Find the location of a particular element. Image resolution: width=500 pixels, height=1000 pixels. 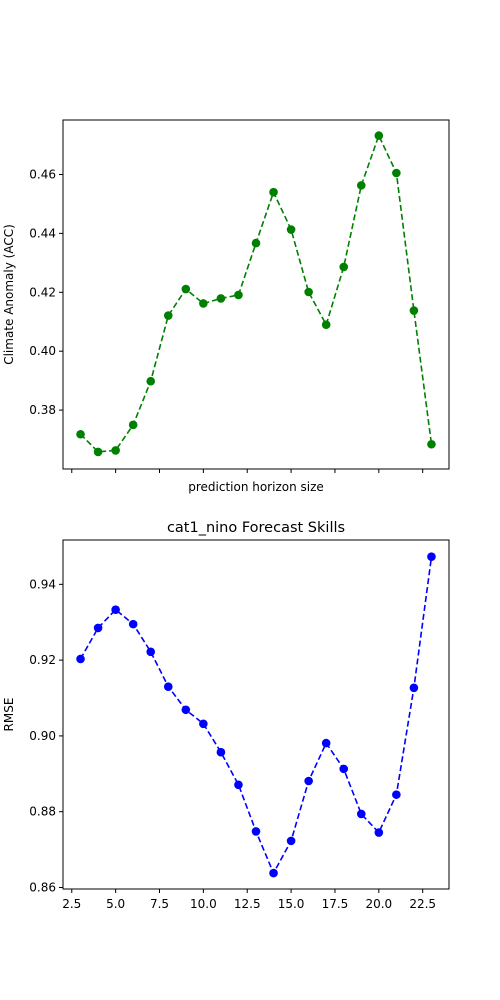

top-ytick-label: 0.40 is located at coordinates (42, 351).